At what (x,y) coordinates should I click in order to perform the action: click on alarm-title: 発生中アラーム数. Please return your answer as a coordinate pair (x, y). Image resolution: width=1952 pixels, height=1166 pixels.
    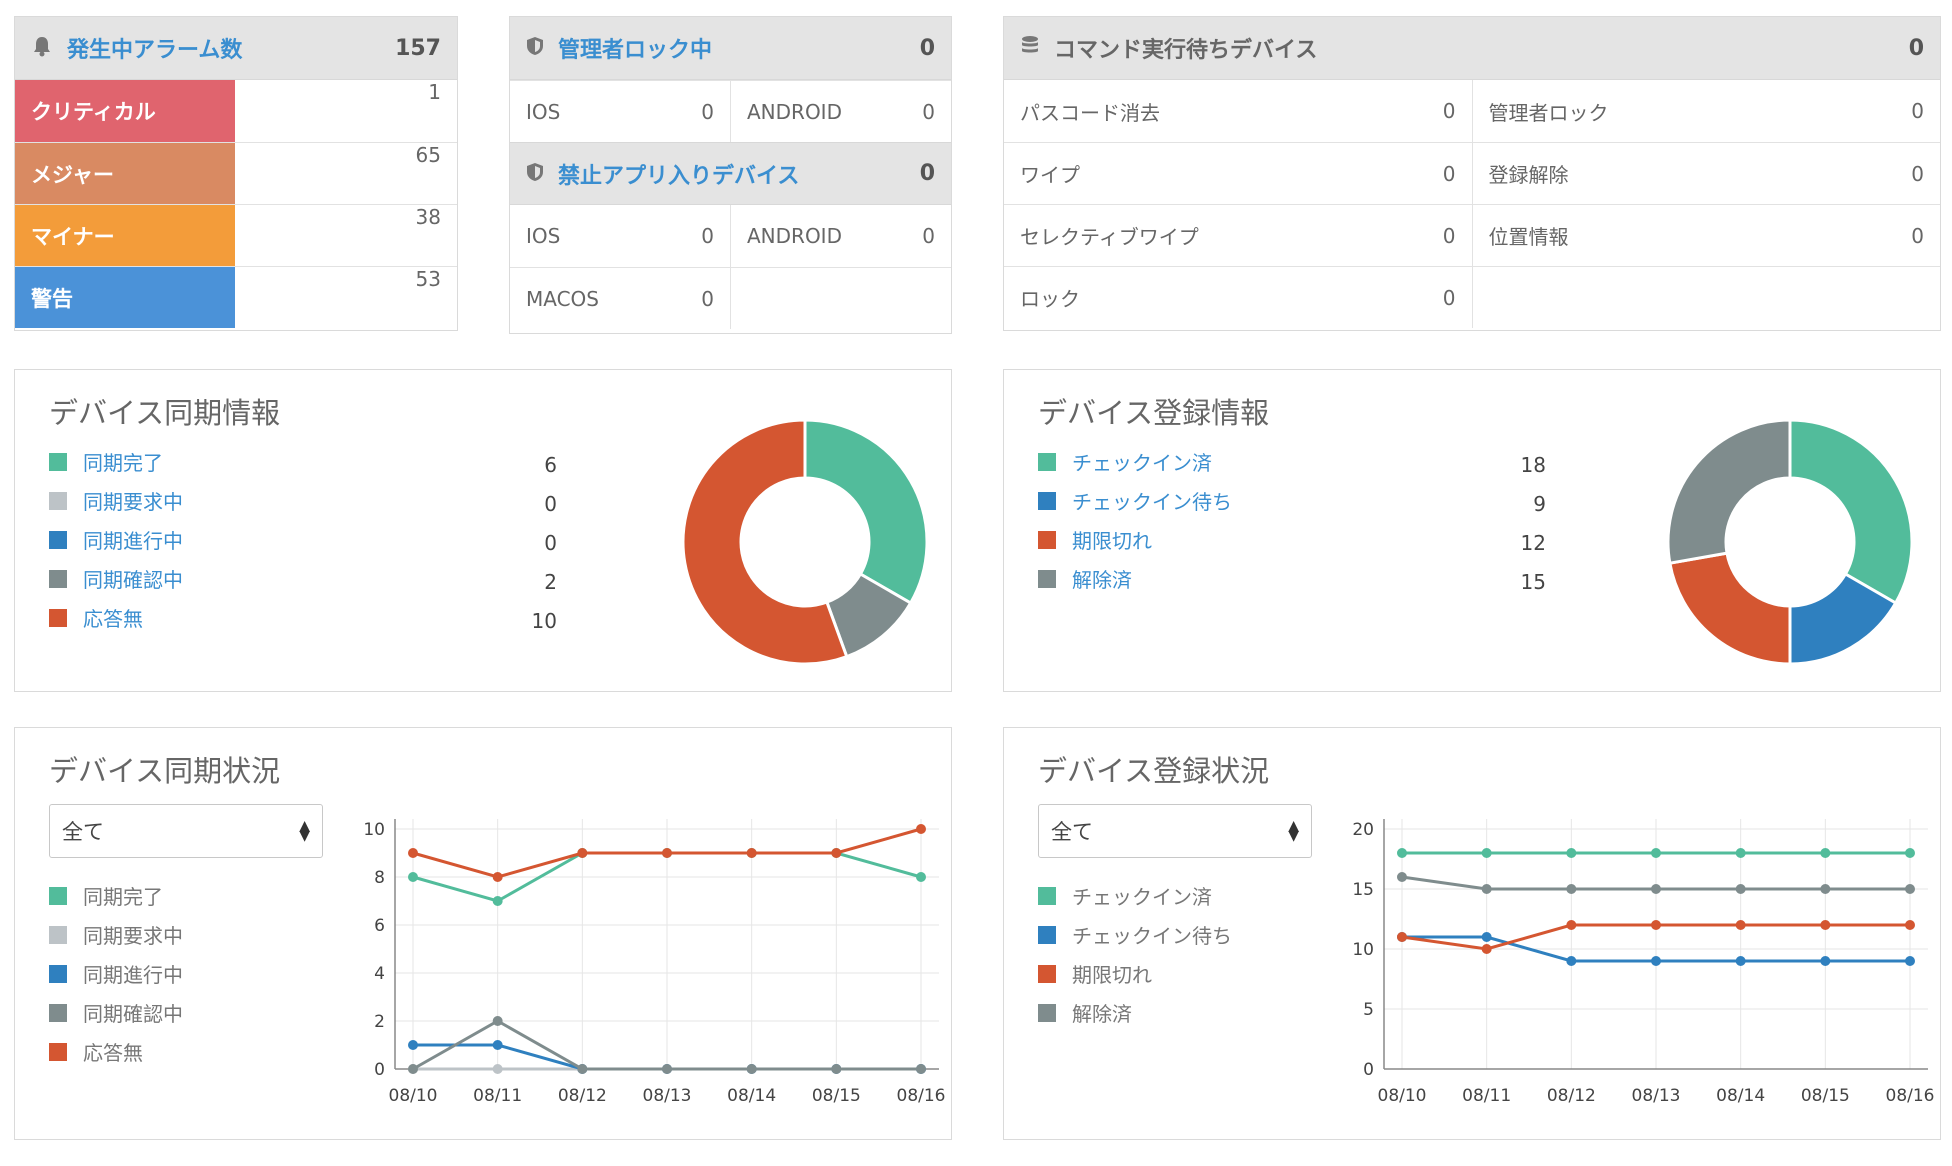
    Looking at the image, I should click on (155, 50).